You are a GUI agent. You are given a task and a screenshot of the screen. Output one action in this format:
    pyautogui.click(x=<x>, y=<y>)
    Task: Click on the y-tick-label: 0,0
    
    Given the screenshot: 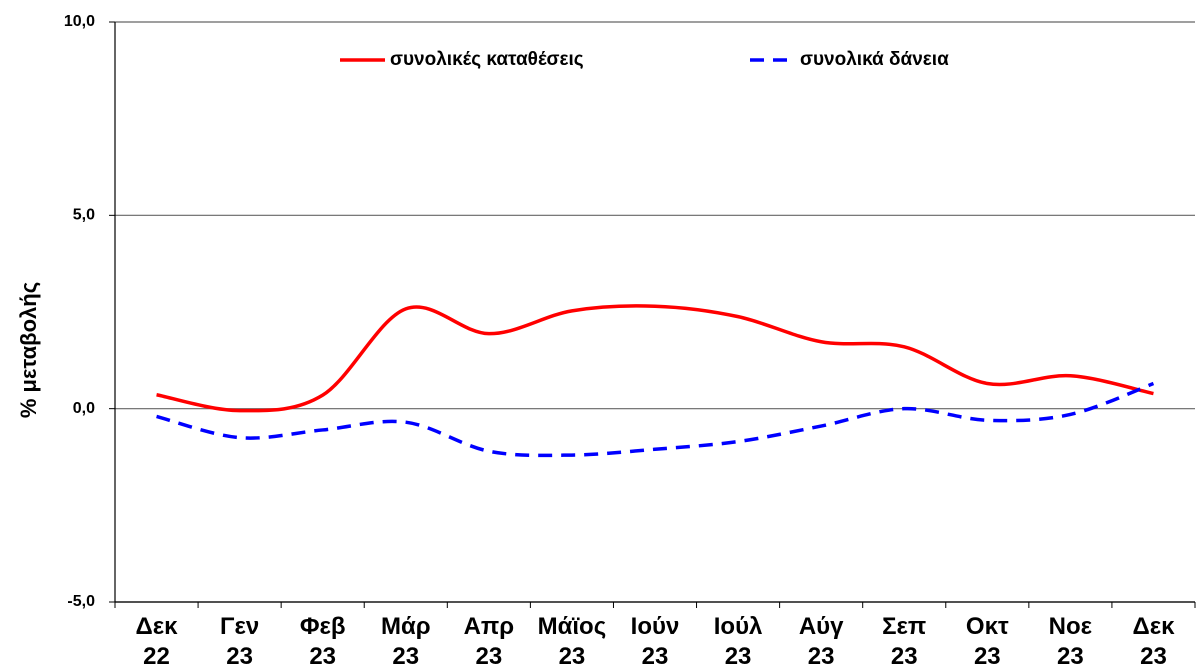 What is the action you would take?
    pyautogui.click(x=84, y=408)
    